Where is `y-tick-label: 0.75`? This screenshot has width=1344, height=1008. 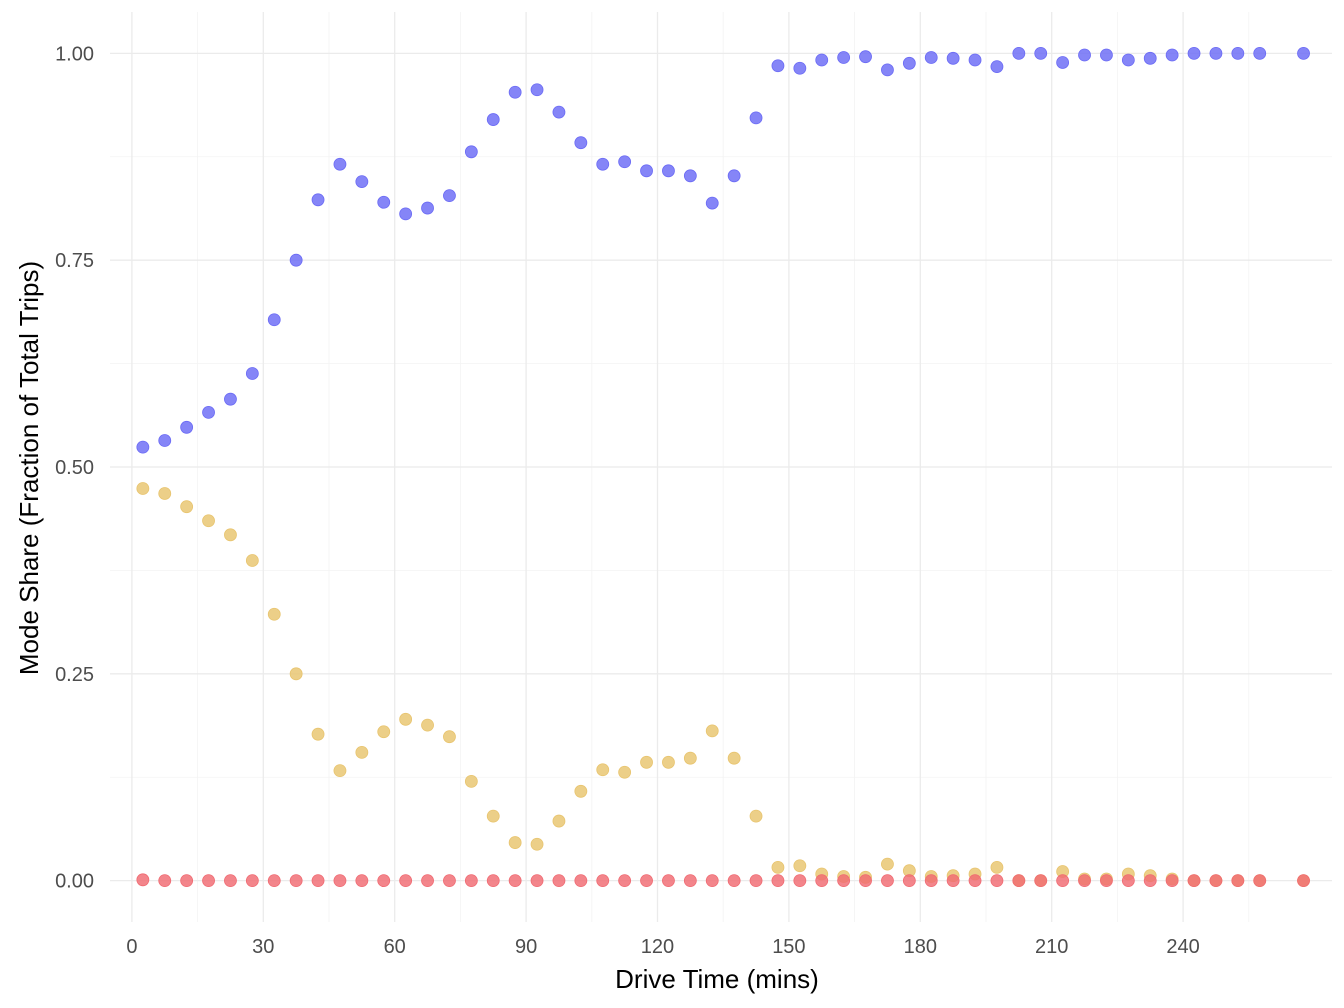
y-tick-label: 0.75 is located at coordinates (74, 261).